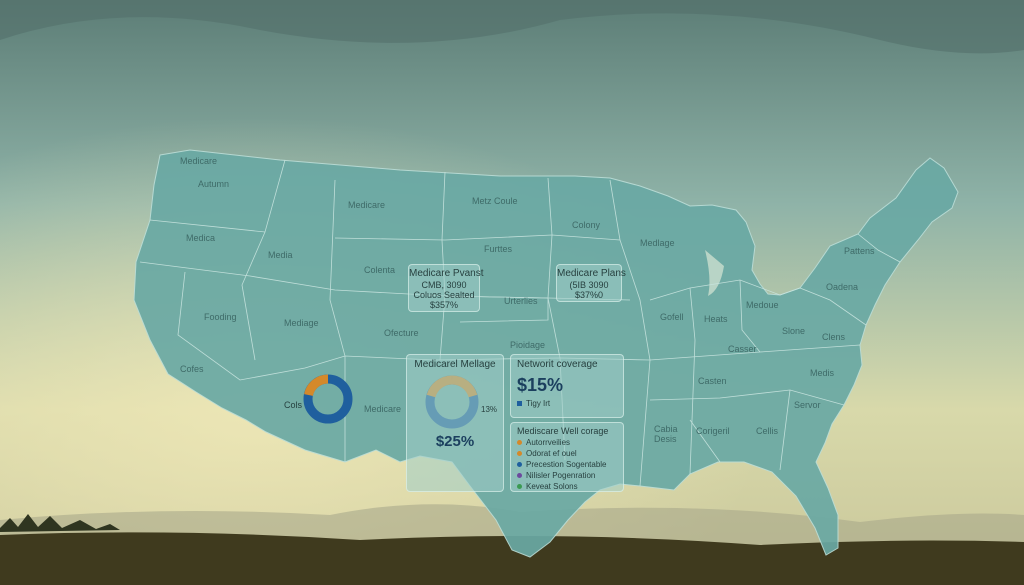  Describe the element at coordinates (589, 295) in the screenshot. I see `card-line: $37%0` at that location.